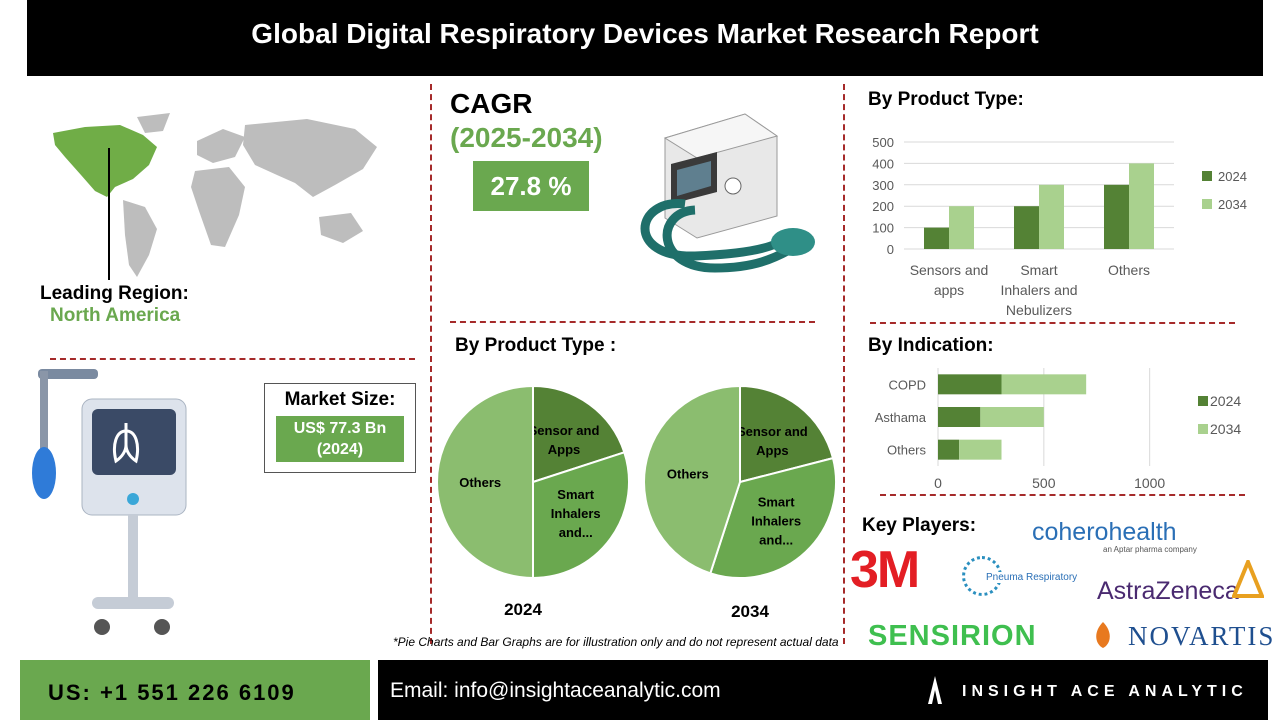 Image resolution: width=1280 pixels, height=720 pixels. I want to click on y-tick-label: 0, so click(890, 249).